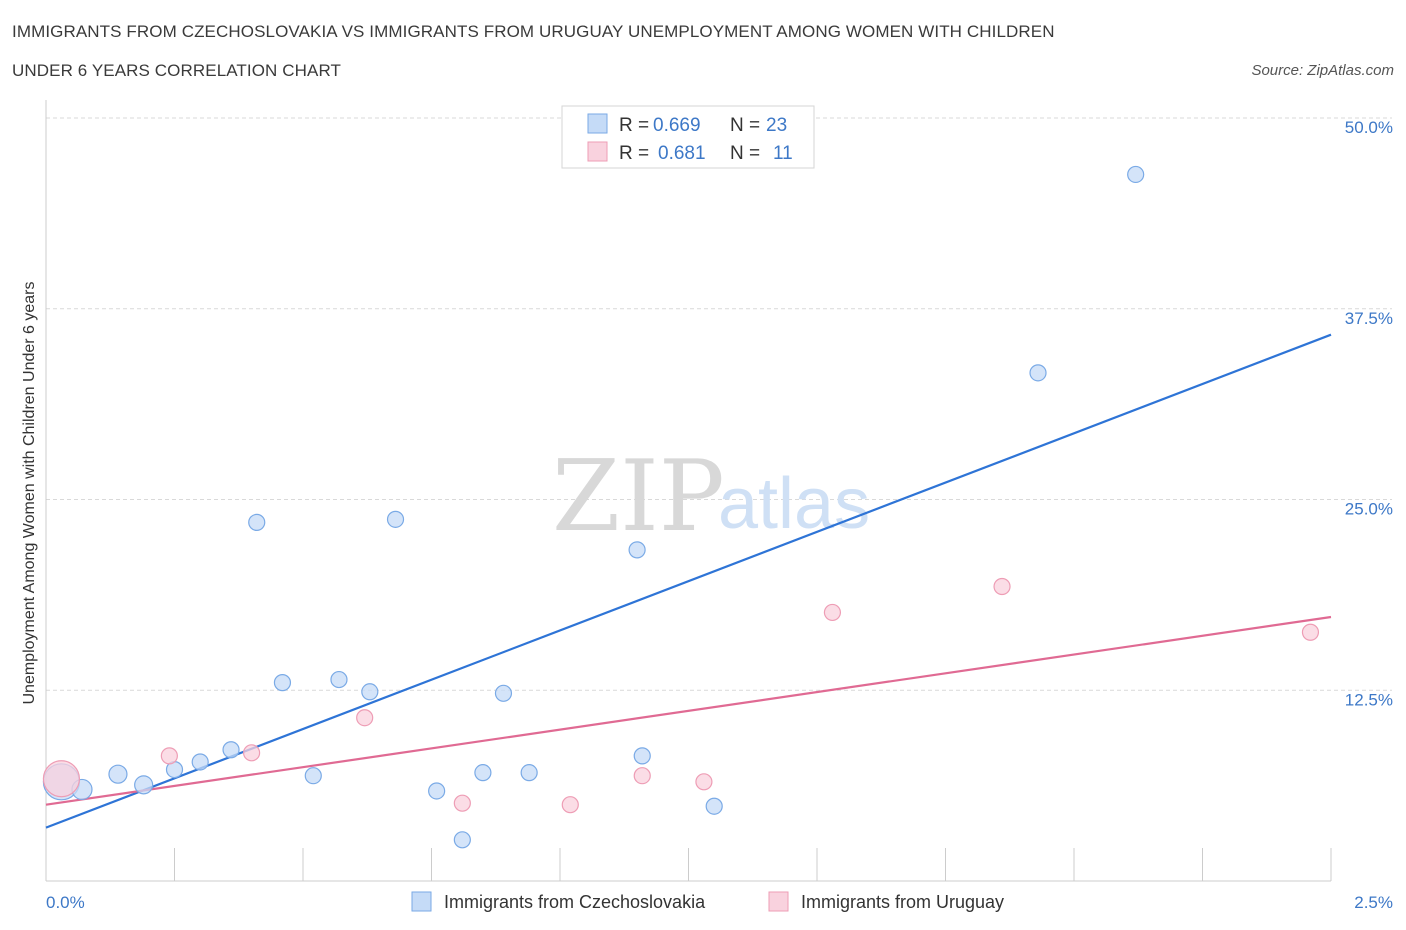  I want to click on legend-swatch-blue, so click(597, 123).